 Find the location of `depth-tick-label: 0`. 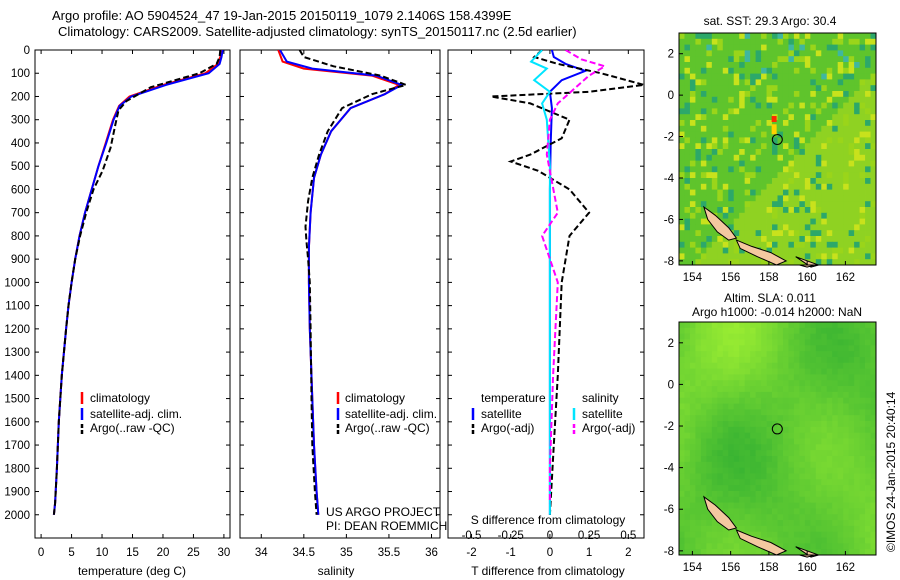

depth-tick-label: 0 is located at coordinates (27, 51).